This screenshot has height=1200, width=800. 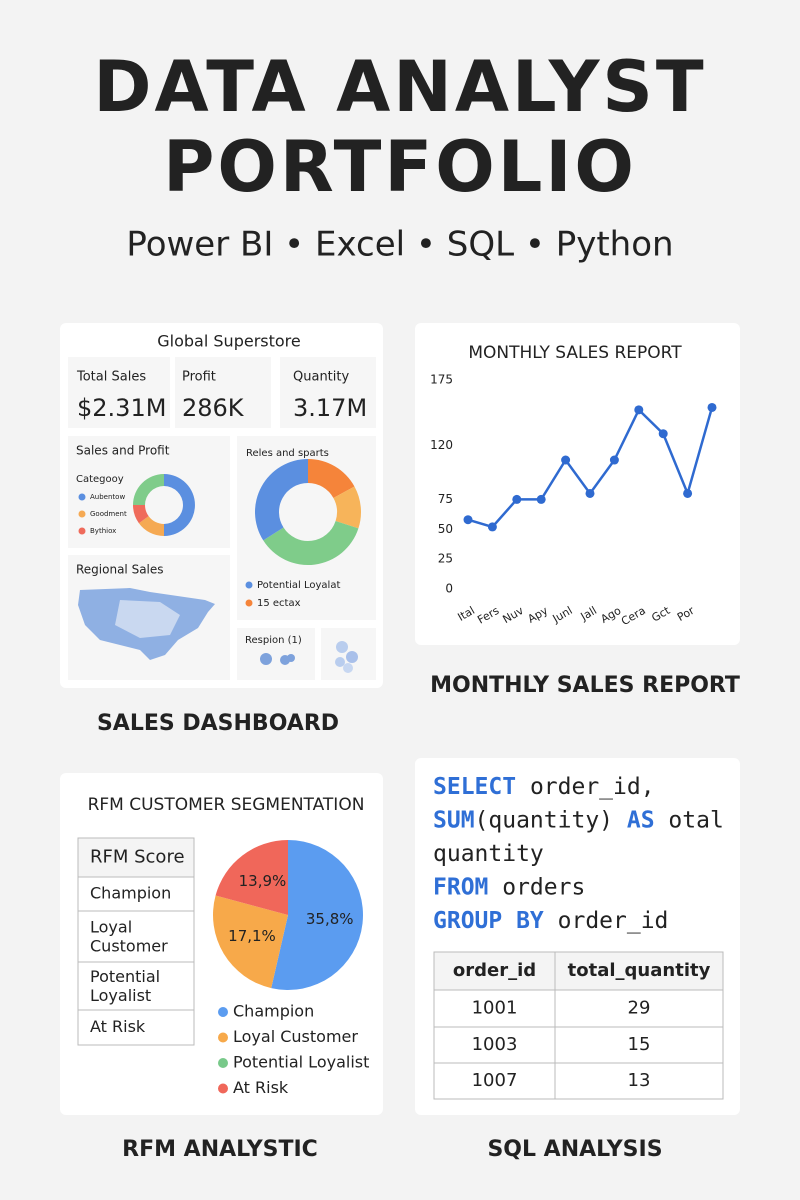 What do you see at coordinates (137, 857) in the screenshot?
I see `table-cell-text: RFM Score` at bounding box center [137, 857].